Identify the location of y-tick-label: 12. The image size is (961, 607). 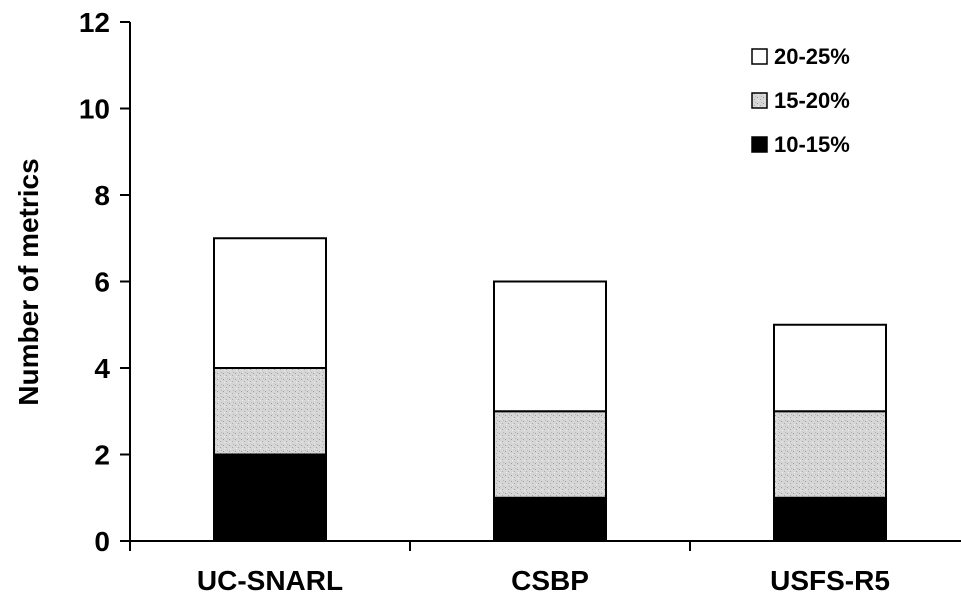
(94, 22).